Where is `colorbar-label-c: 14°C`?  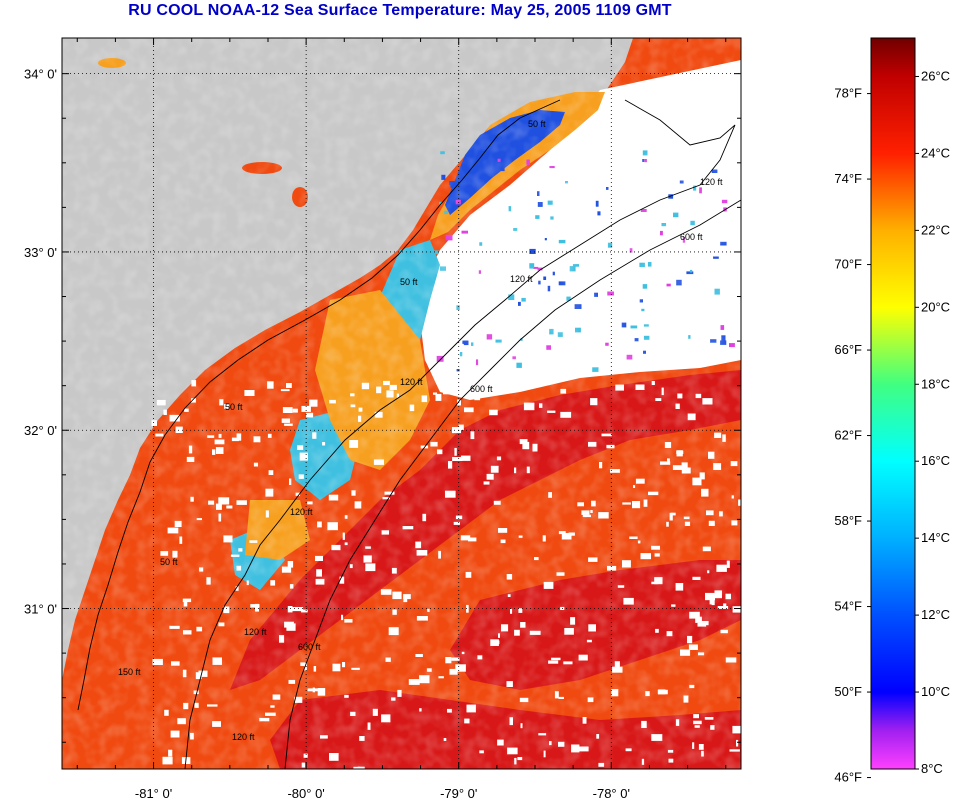 colorbar-label-c: 14°C is located at coordinates (935, 537).